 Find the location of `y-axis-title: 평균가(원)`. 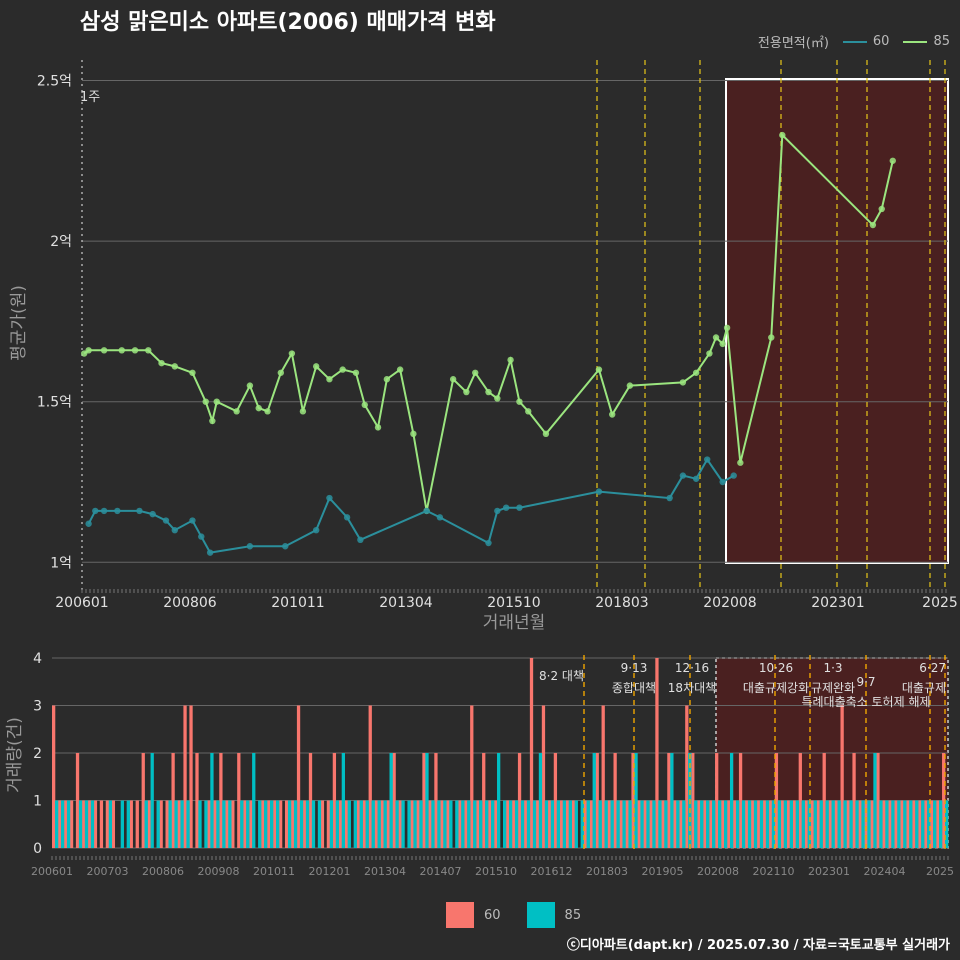

y-axis-title: 평균가(원) is located at coordinates (19, 323).